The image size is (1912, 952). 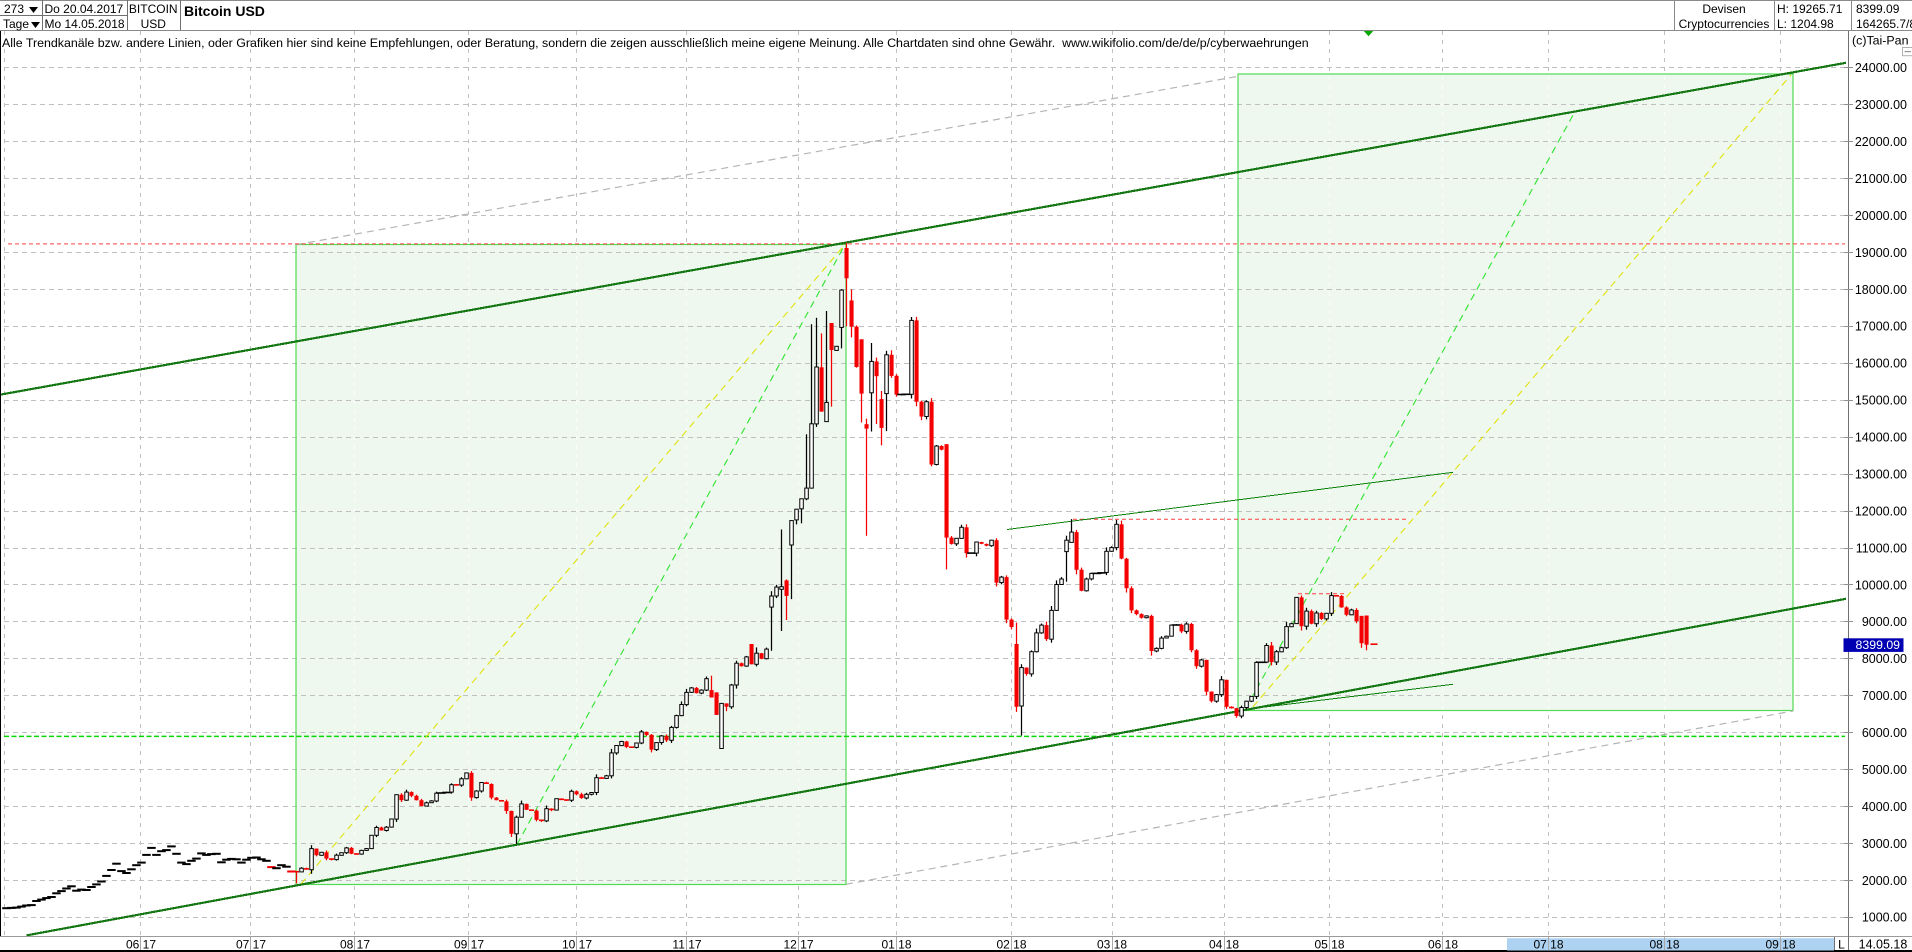 I want to click on svg-text: 24000.00, so click(x=1881, y=68).